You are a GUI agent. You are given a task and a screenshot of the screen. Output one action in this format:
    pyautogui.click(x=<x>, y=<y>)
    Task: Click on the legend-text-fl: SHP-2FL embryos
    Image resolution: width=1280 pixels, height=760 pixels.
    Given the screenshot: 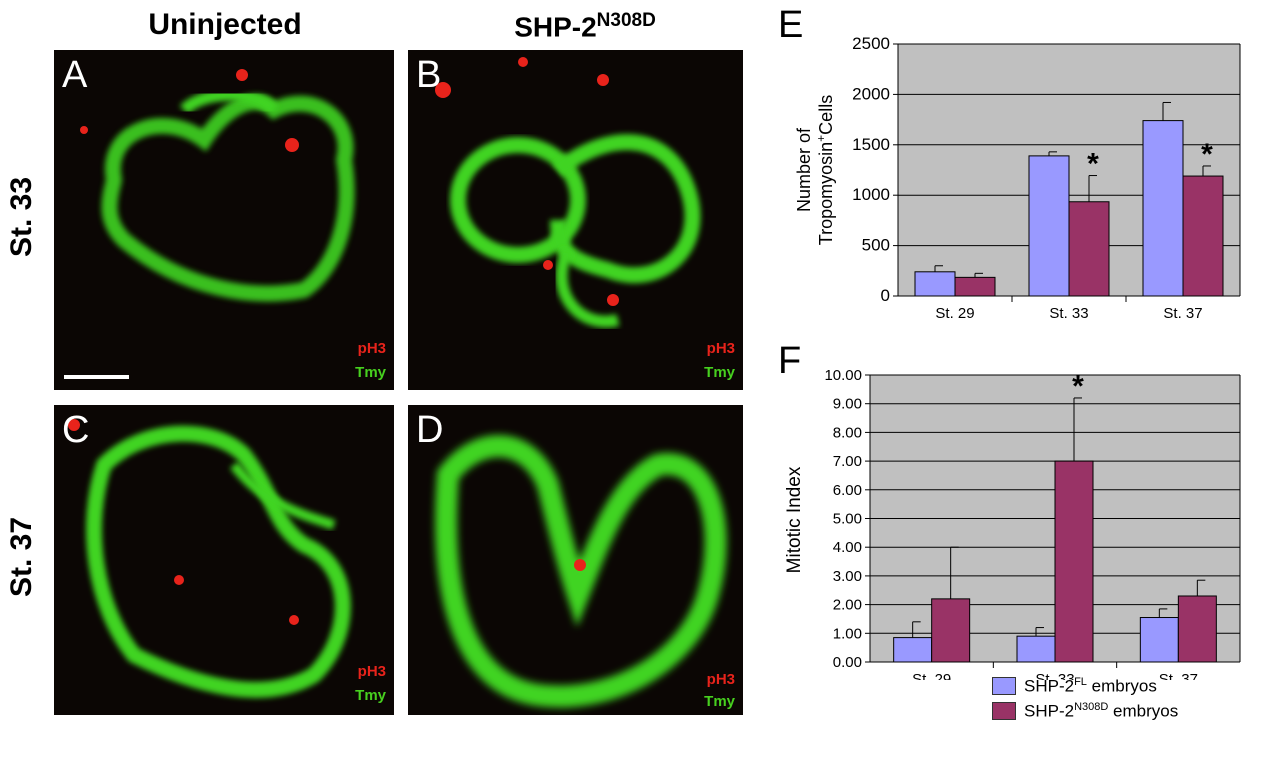 What is the action you would take?
    pyautogui.click(x=1090, y=686)
    